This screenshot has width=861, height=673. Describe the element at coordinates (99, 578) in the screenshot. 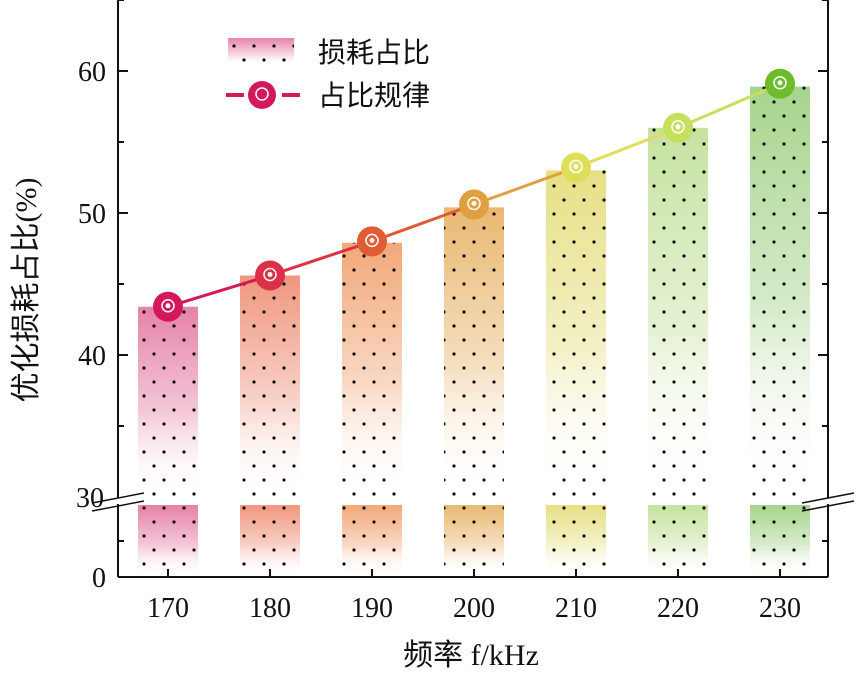

I see `y-tick-label: 0` at that location.